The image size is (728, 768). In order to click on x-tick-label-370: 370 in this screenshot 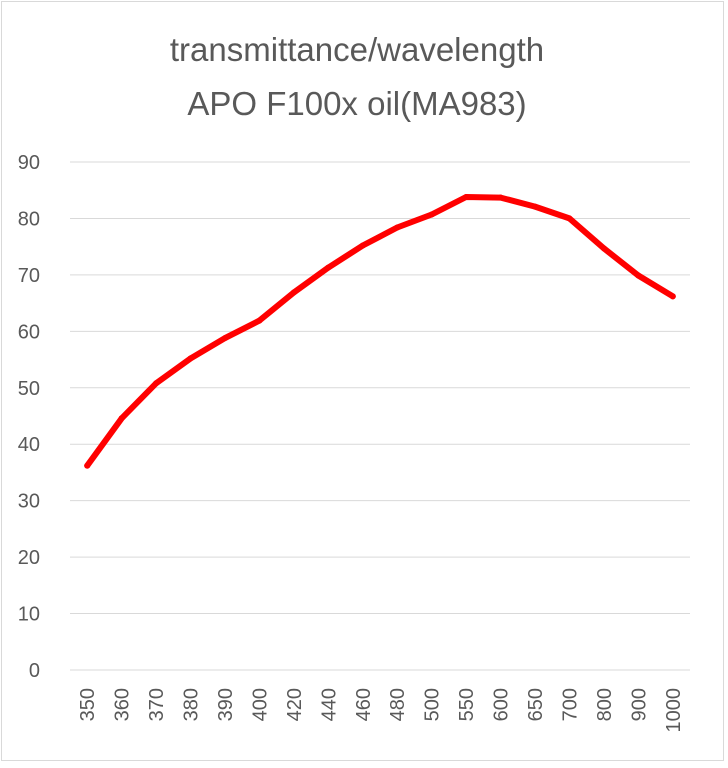, I will do `click(157, 704)`.